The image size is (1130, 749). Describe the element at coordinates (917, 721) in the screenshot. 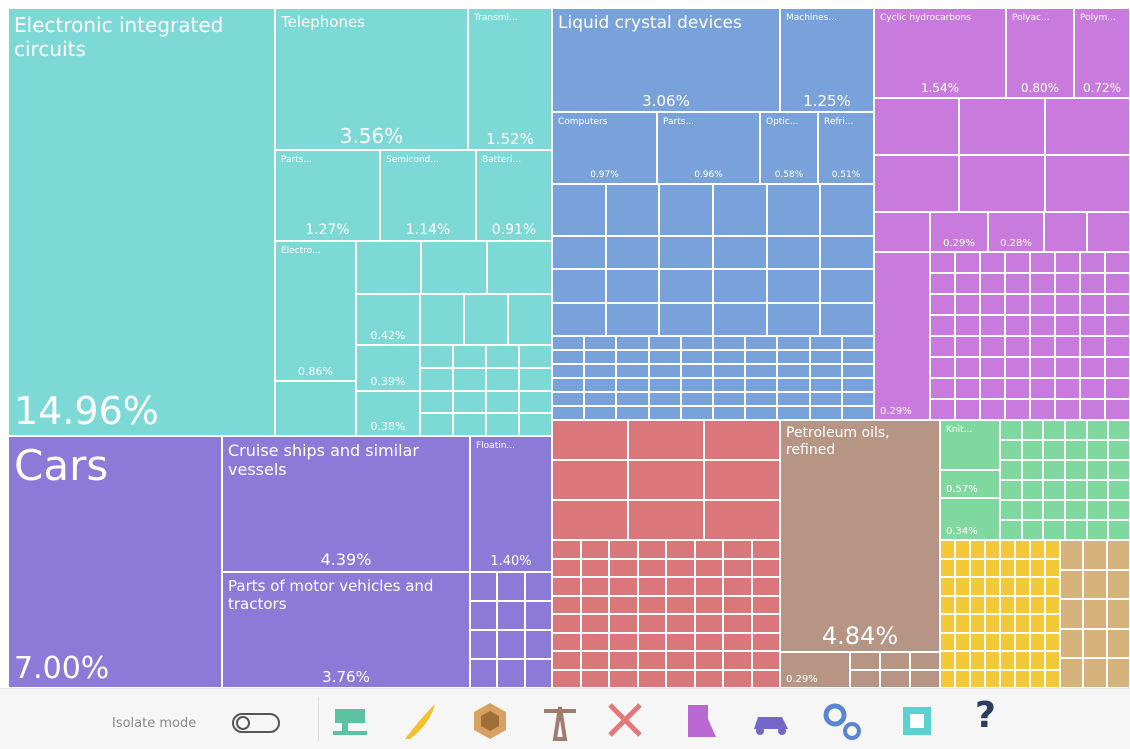

I see `electronics-icon` at that location.